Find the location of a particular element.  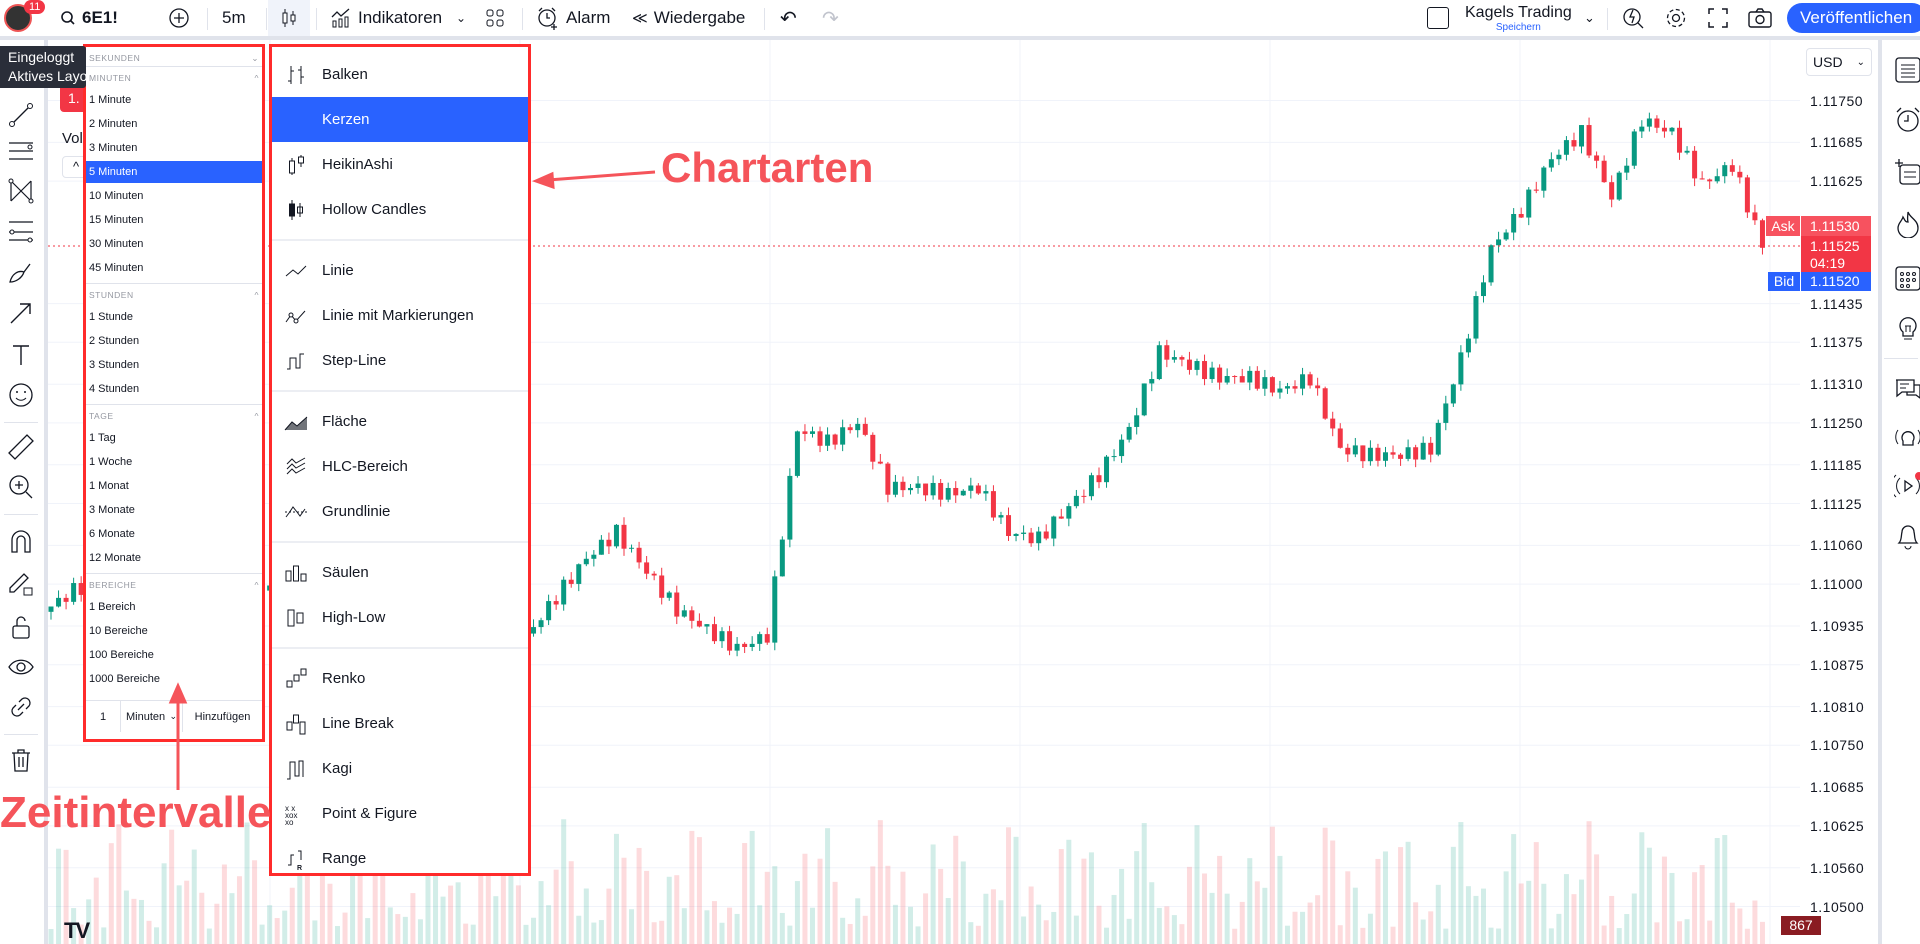

chat-icon is located at coordinates (1907, 390).